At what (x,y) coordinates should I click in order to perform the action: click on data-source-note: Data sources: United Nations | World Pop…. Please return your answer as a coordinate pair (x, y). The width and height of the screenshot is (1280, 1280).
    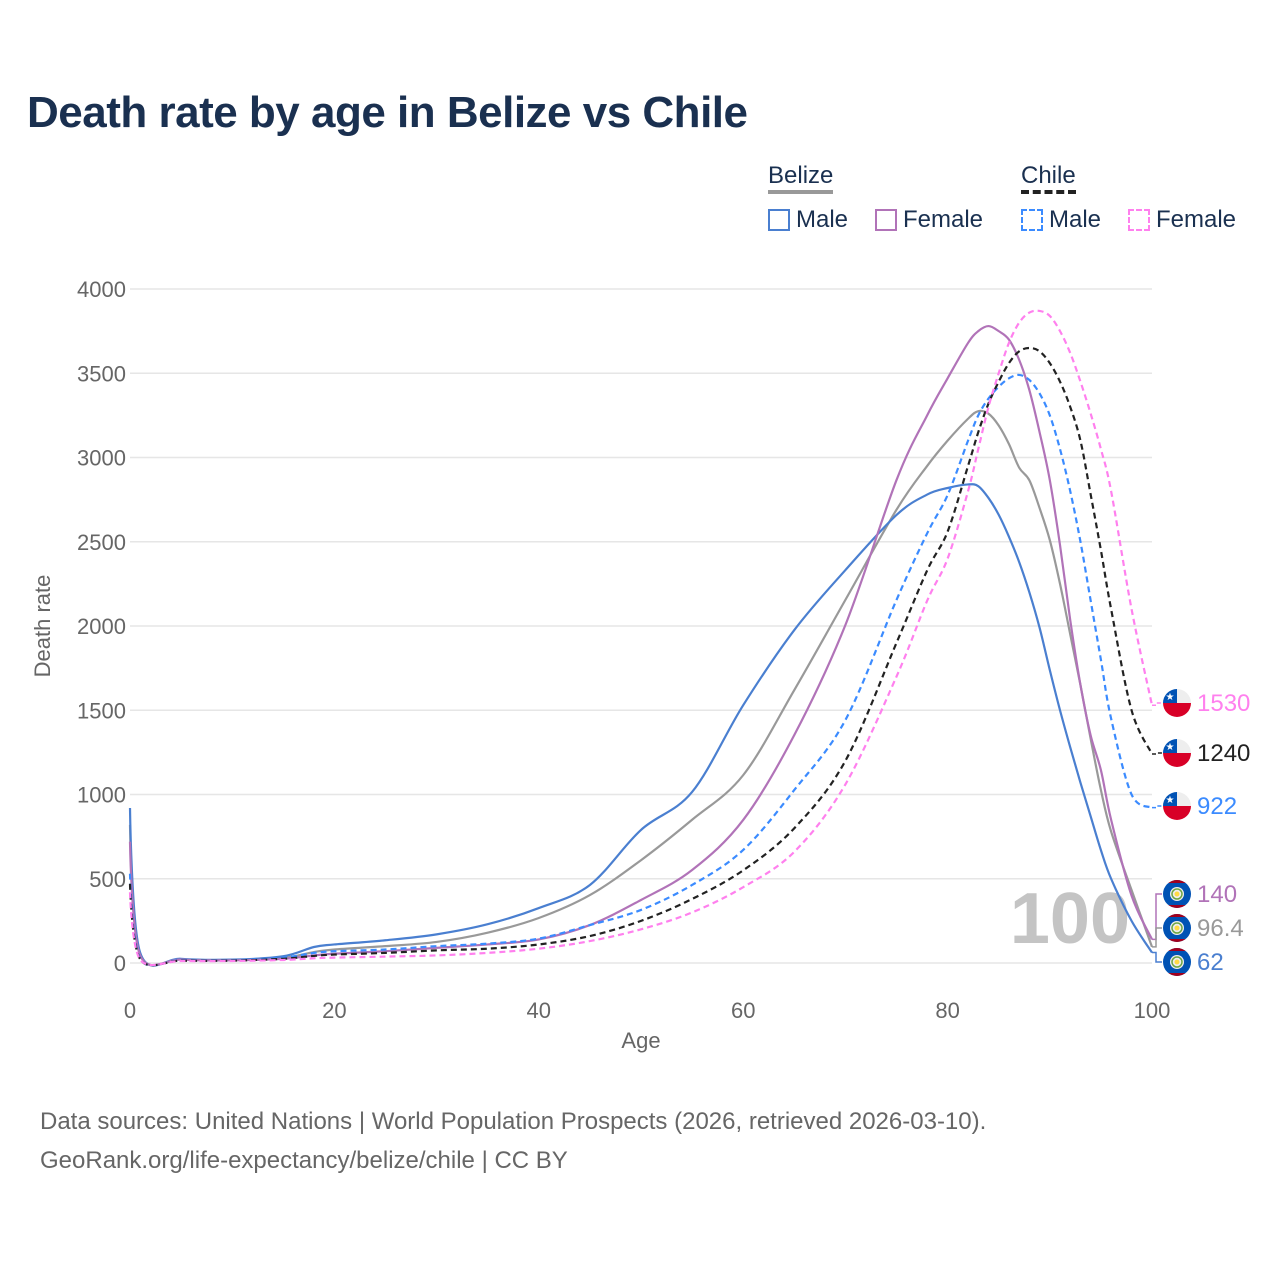
    Looking at the image, I should click on (513, 1121).